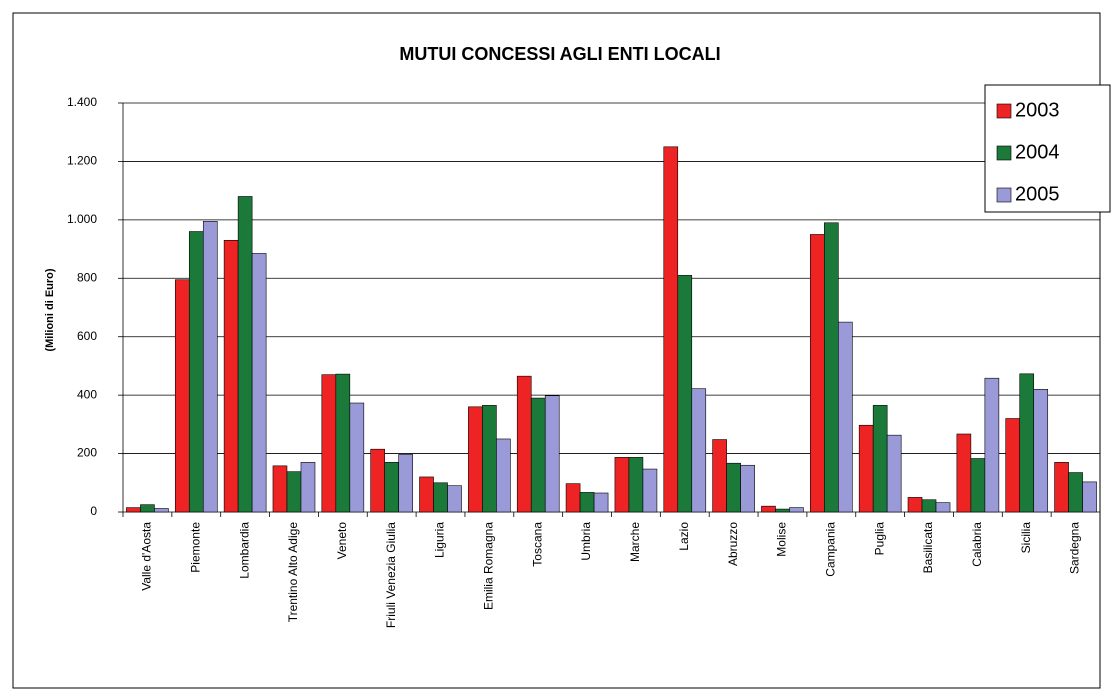 The height and width of the screenshot is (699, 1112). Describe the element at coordinates (928, 548) in the screenshot. I see `x-tick-label: Basilicata` at that location.